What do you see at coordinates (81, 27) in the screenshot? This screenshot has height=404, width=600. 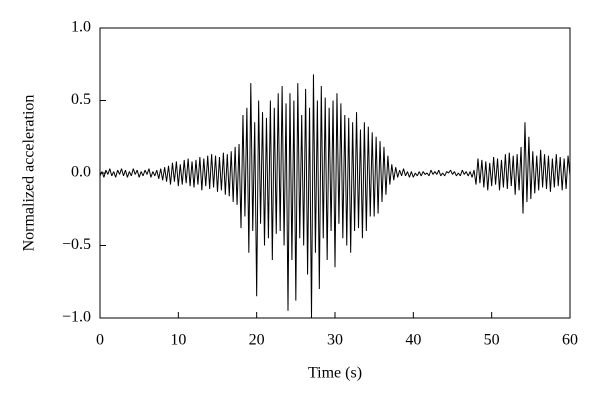 I see `y-tick-label: 1.0` at bounding box center [81, 27].